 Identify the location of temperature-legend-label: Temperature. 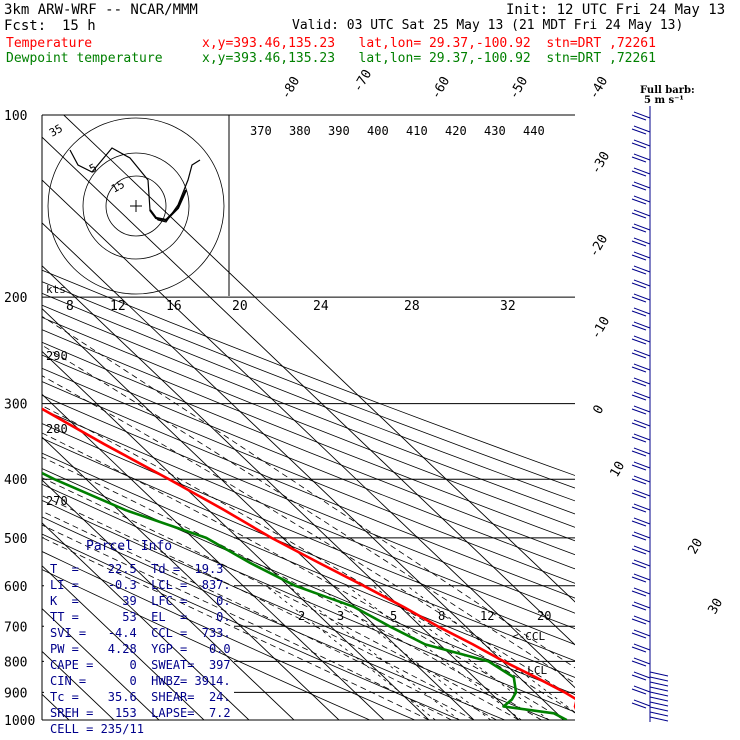
(49, 43).